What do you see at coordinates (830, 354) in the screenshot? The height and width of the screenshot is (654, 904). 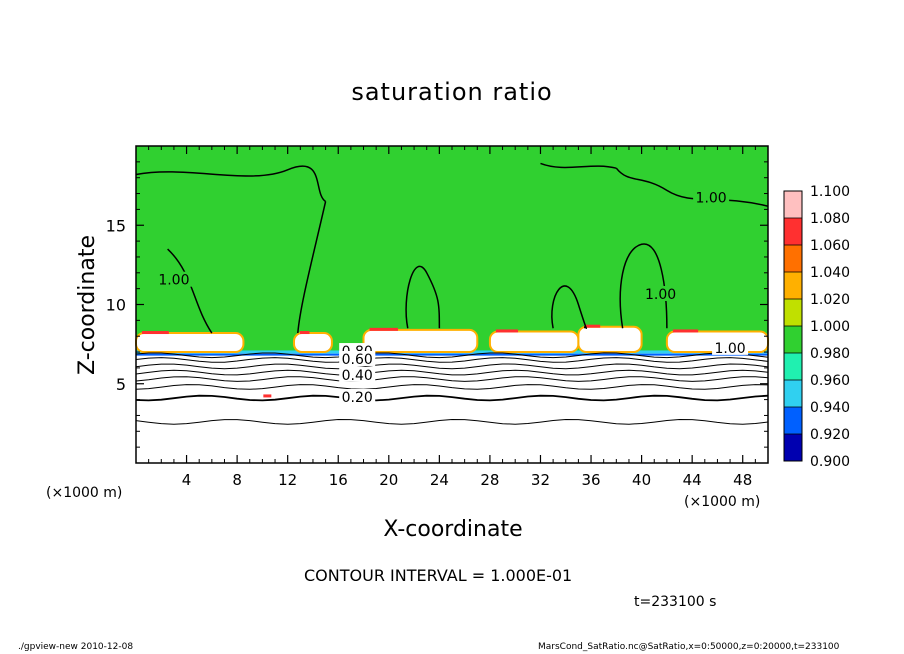 I see `colorbar-label: 0.980` at bounding box center [830, 354].